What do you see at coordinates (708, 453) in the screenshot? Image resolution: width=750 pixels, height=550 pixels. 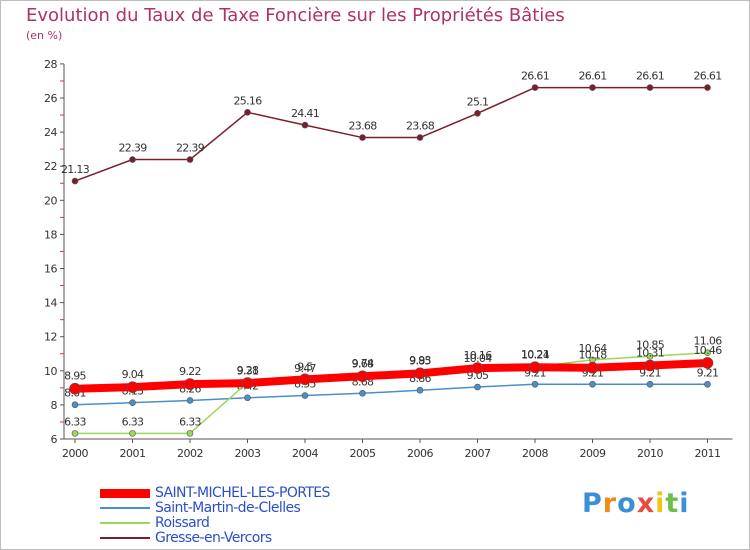 I see `x-tick-label: 2011` at bounding box center [708, 453].